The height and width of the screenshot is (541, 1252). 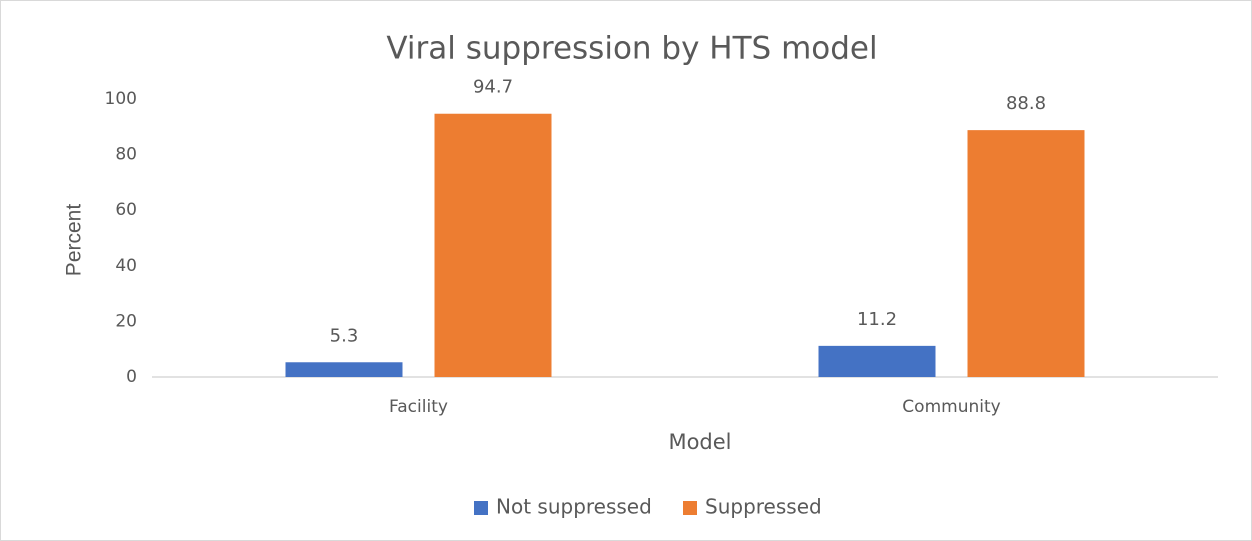 What do you see at coordinates (1026, 103) in the screenshot?
I see `data-label: 88.8` at bounding box center [1026, 103].